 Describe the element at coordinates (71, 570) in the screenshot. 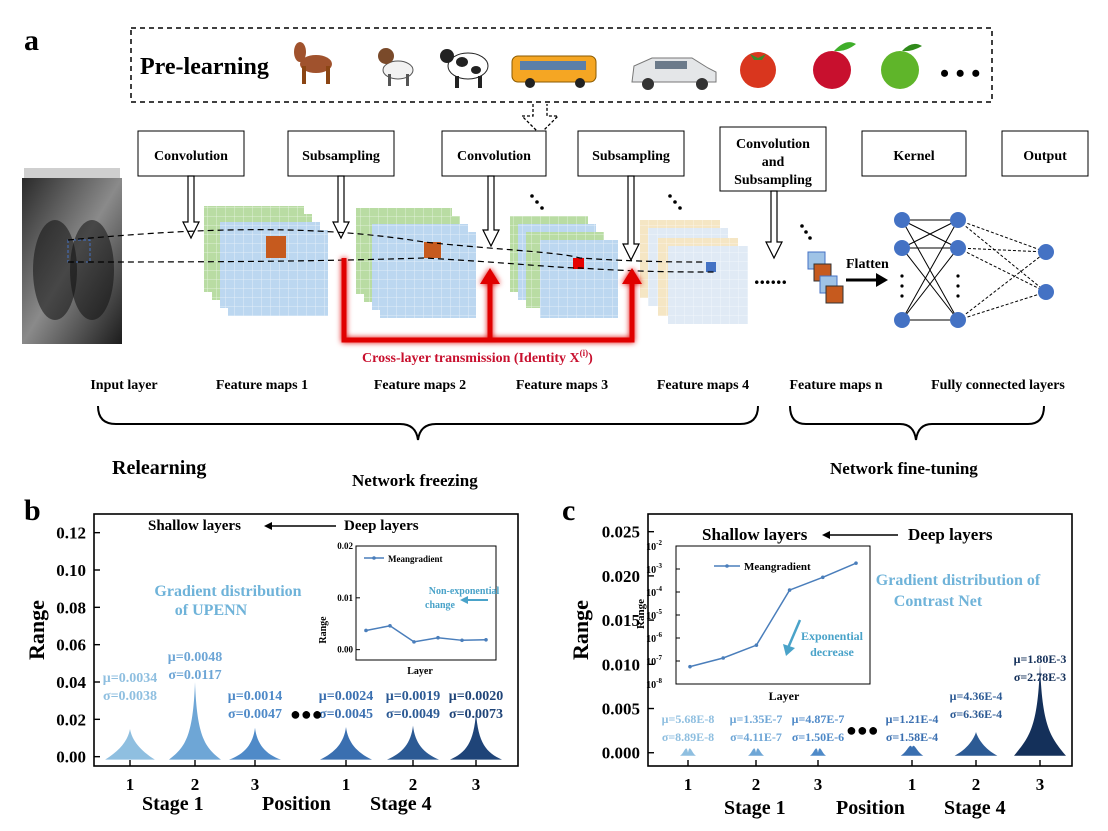

I see `y-tick-label: 0.10` at that location.